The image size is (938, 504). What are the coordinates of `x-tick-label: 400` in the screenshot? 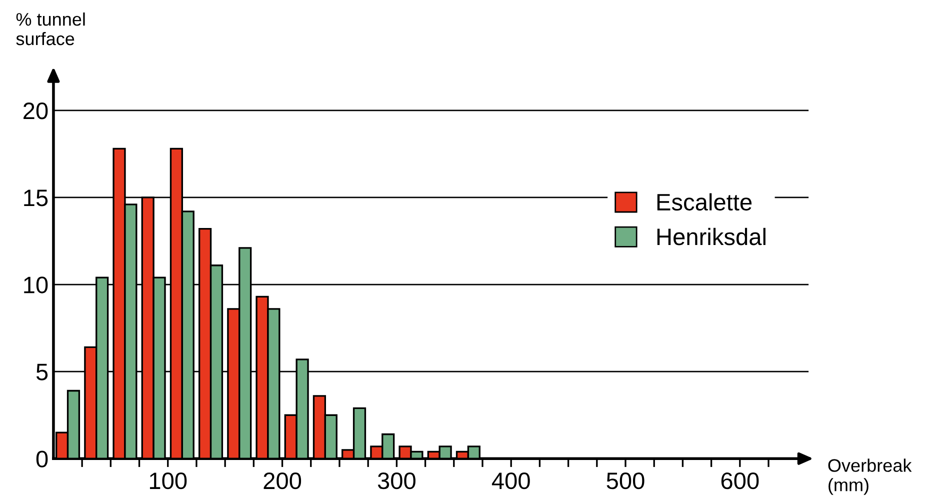 It's located at (511, 481).